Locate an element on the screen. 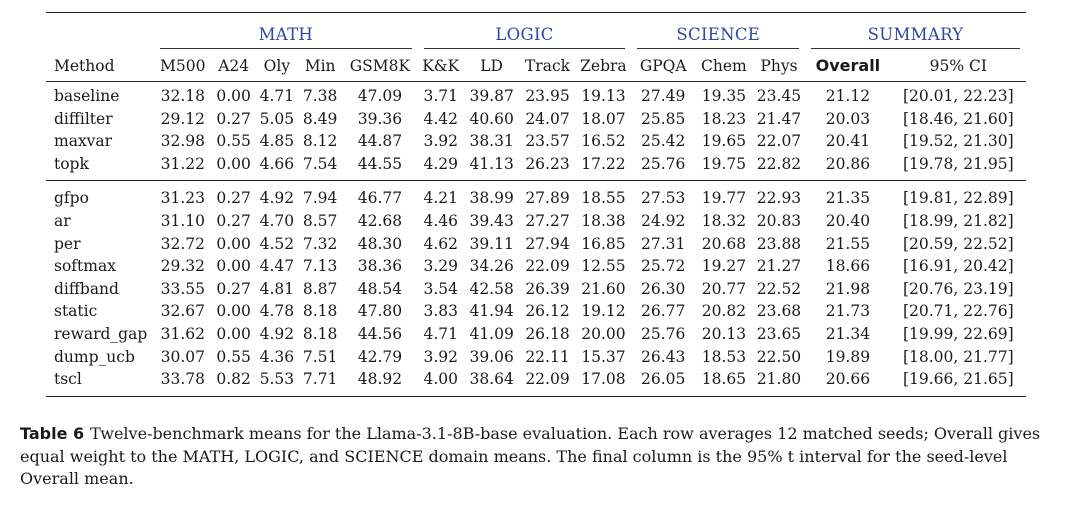 The height and width of the screenshot is (513, 1080). value-cell: 5.53 is located at coordinates (277, 379).